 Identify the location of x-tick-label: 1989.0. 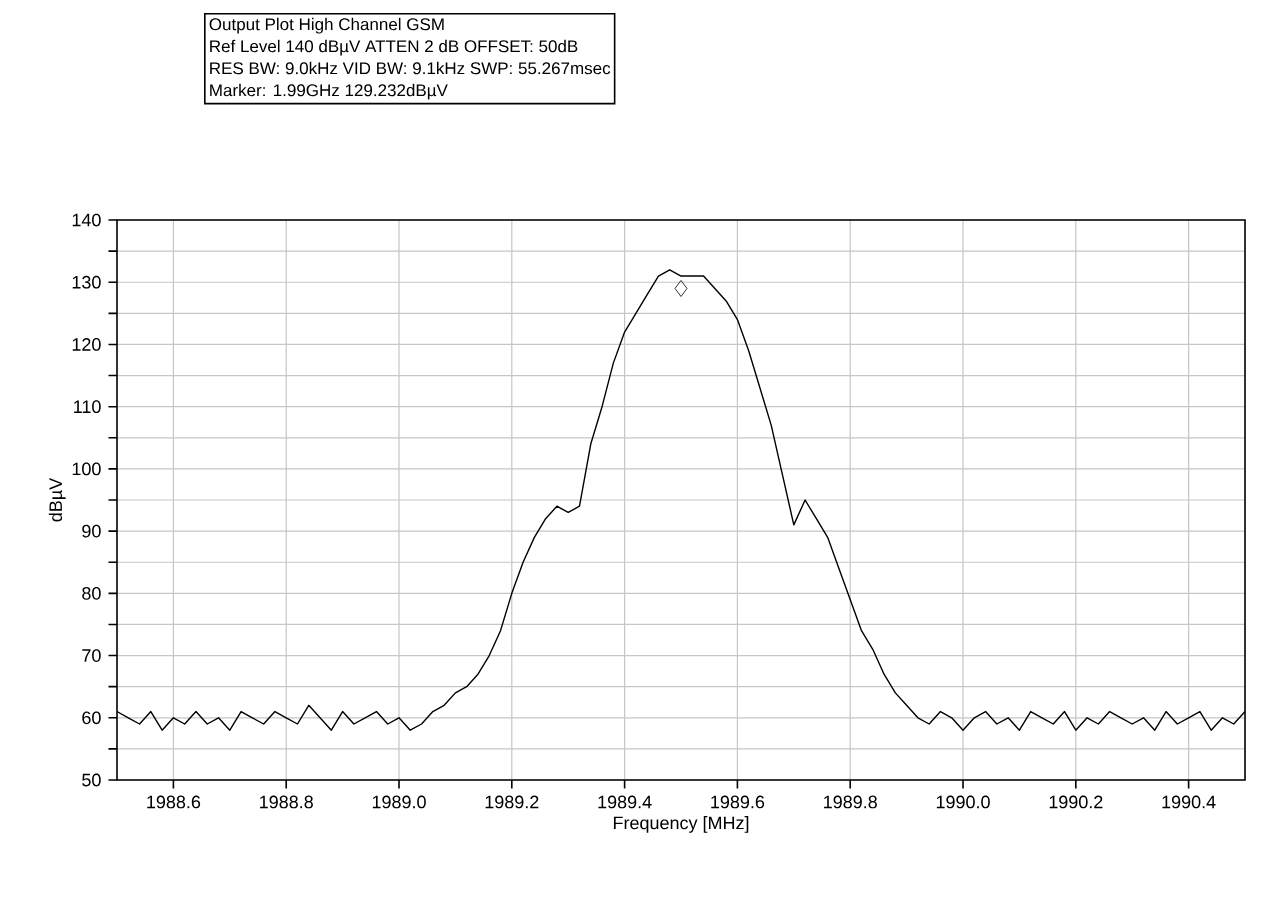
(399, 802).